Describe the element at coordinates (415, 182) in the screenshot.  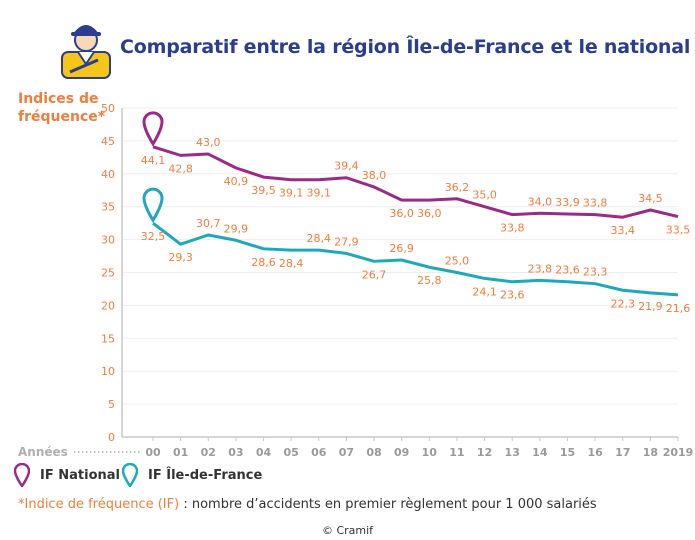
I see `series-line-national` at that location.